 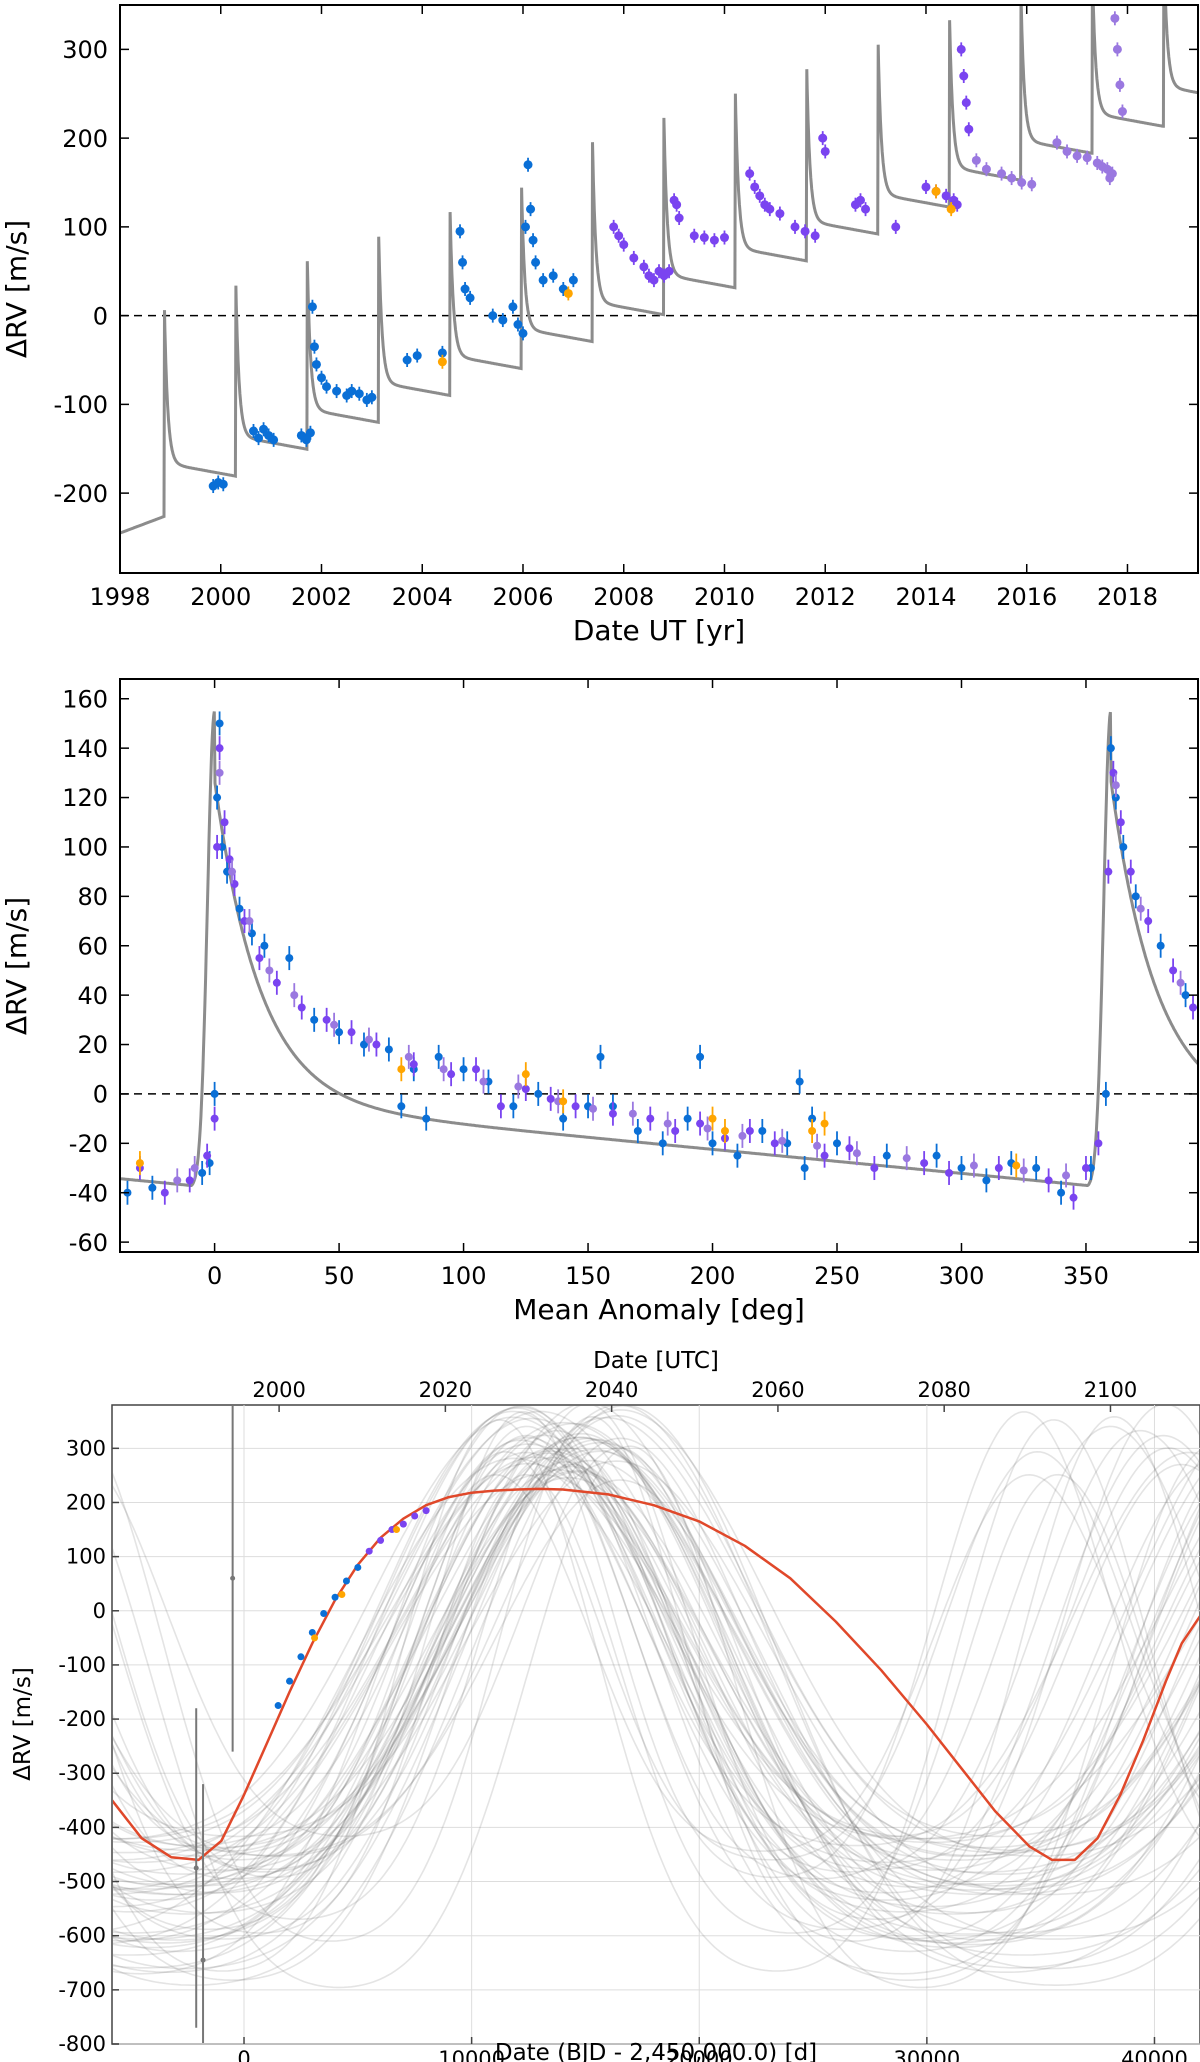 What do you see at coordinates (1086, 1276) in the screenshot?
I see `panel2-x-tick-label: 350` at bounding box center [1086, 1276].